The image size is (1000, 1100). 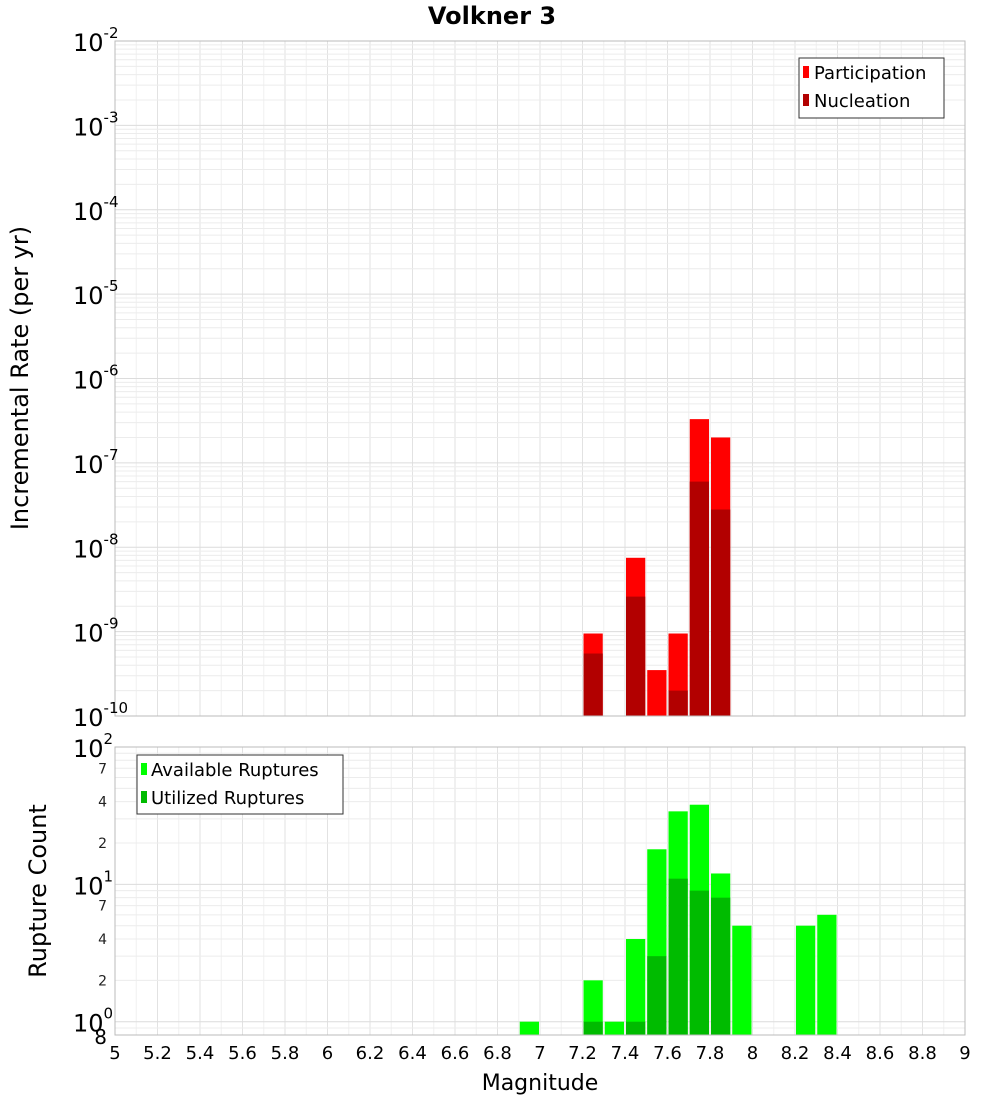 I want to click on legend-label-participation: Participation, so click(x=870, y=73).